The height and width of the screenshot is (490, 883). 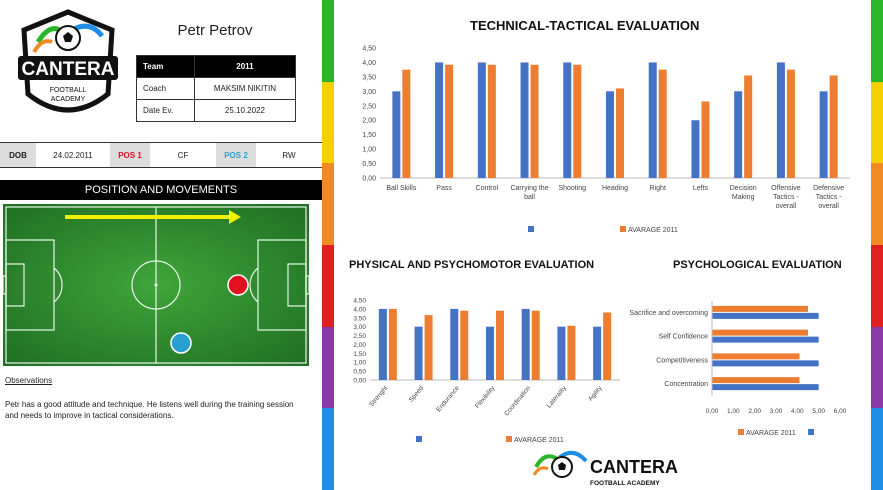 I want to click on pitch-lines, so click(x=156, y=285).